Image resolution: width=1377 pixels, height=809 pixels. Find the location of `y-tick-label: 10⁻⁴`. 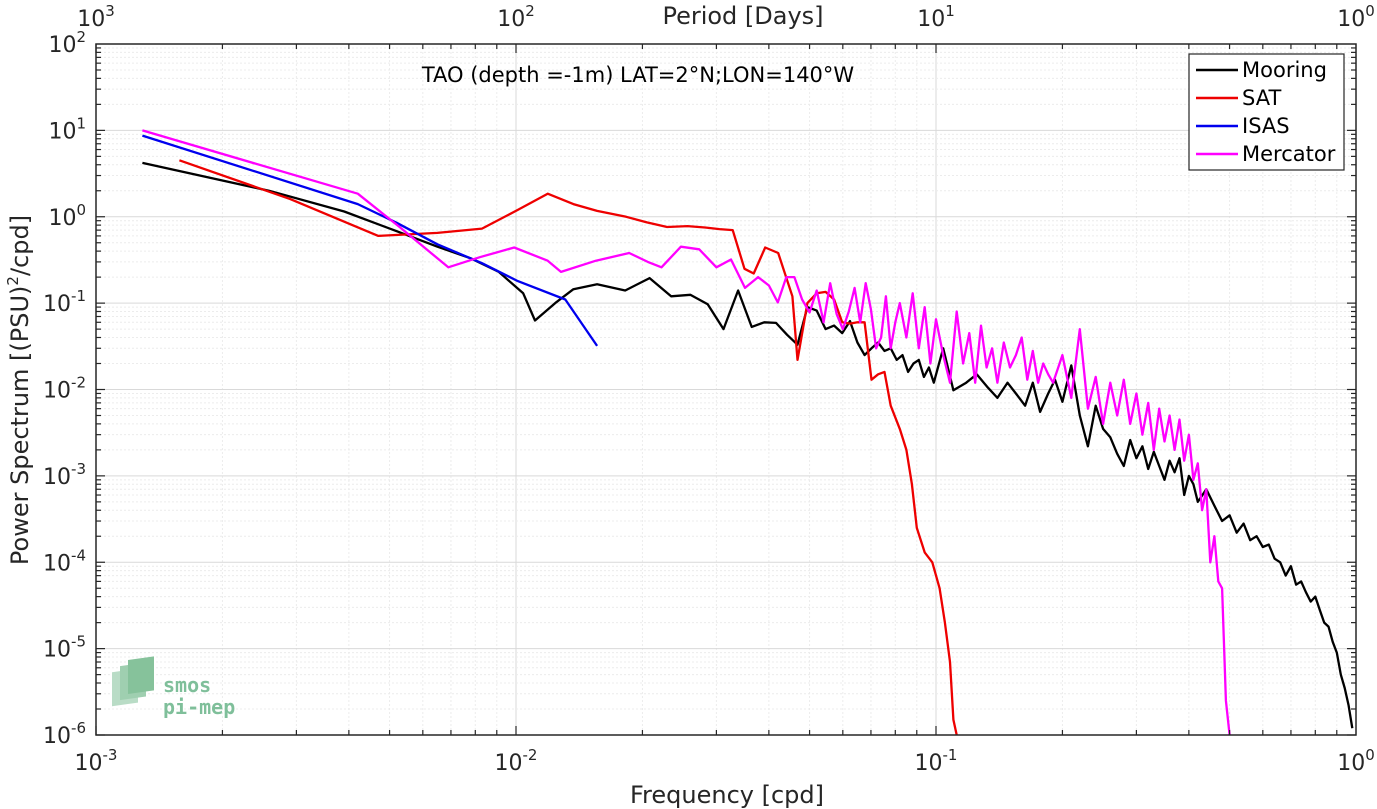

y-tick-label: 10⁻⁴ is located at coordinates (64, 561).